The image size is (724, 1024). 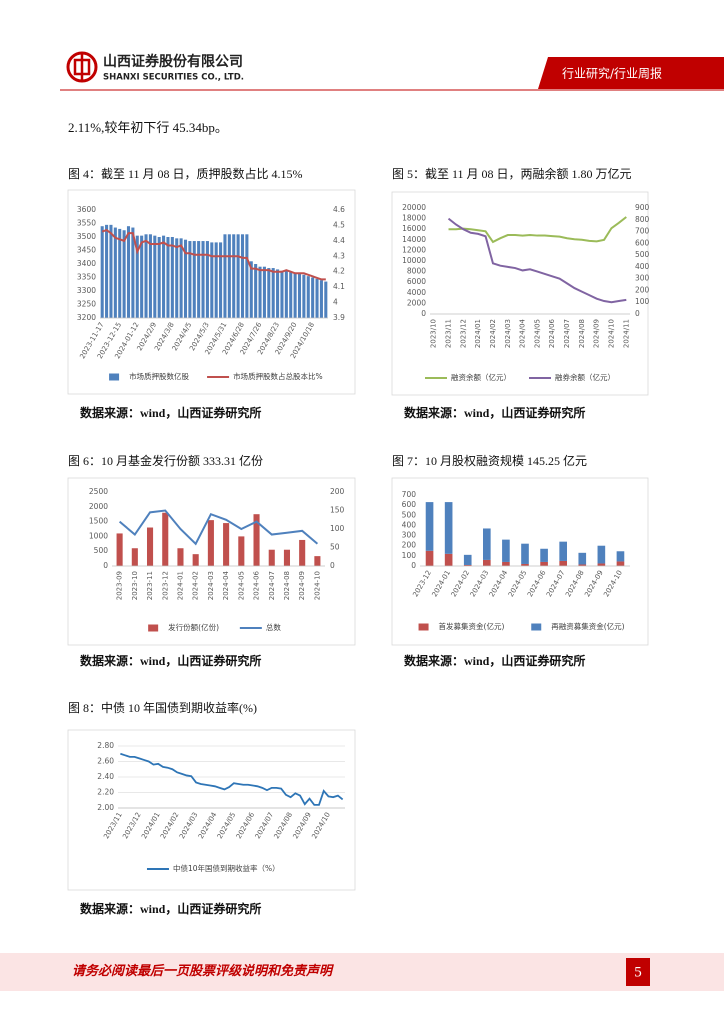 What do you see at coordinates (489, 460) in the screenshot?
I see `figure-title: 图 7：10 月股权融资规模 145.25 亿元` at bounding box center [489, 460].